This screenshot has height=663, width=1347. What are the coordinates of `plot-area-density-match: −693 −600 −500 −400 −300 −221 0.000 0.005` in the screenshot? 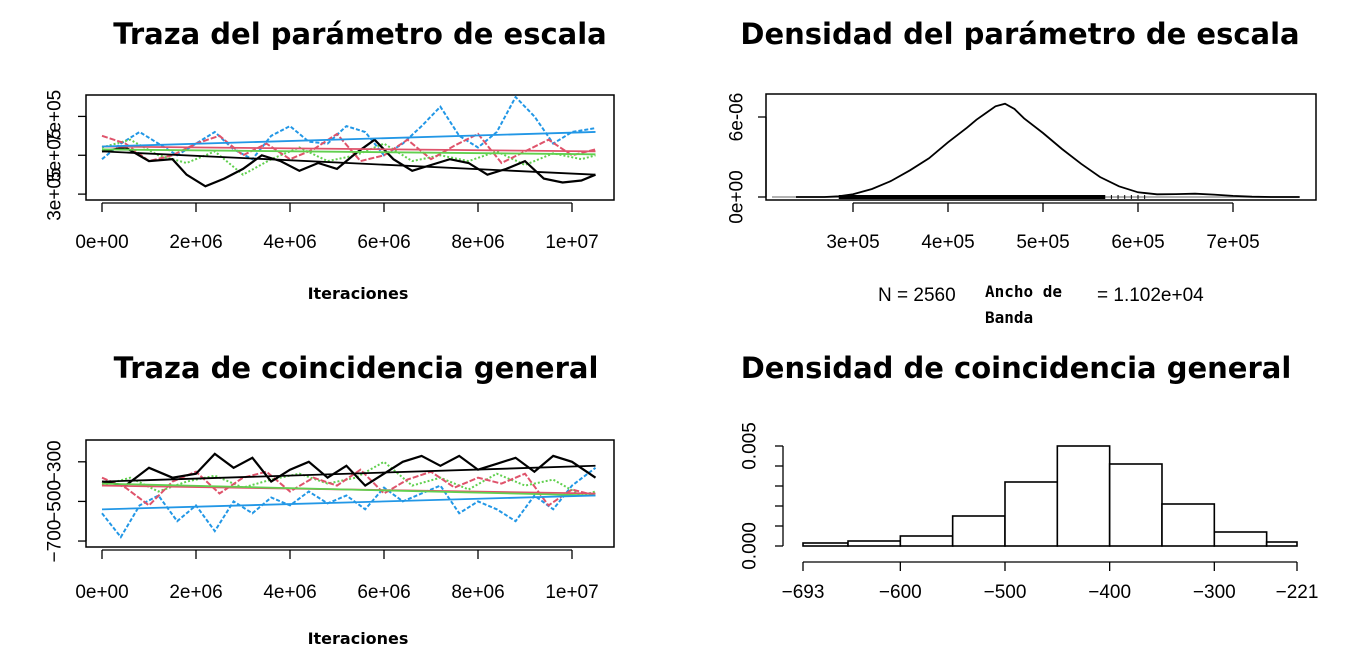 It's located at (1029, 512).